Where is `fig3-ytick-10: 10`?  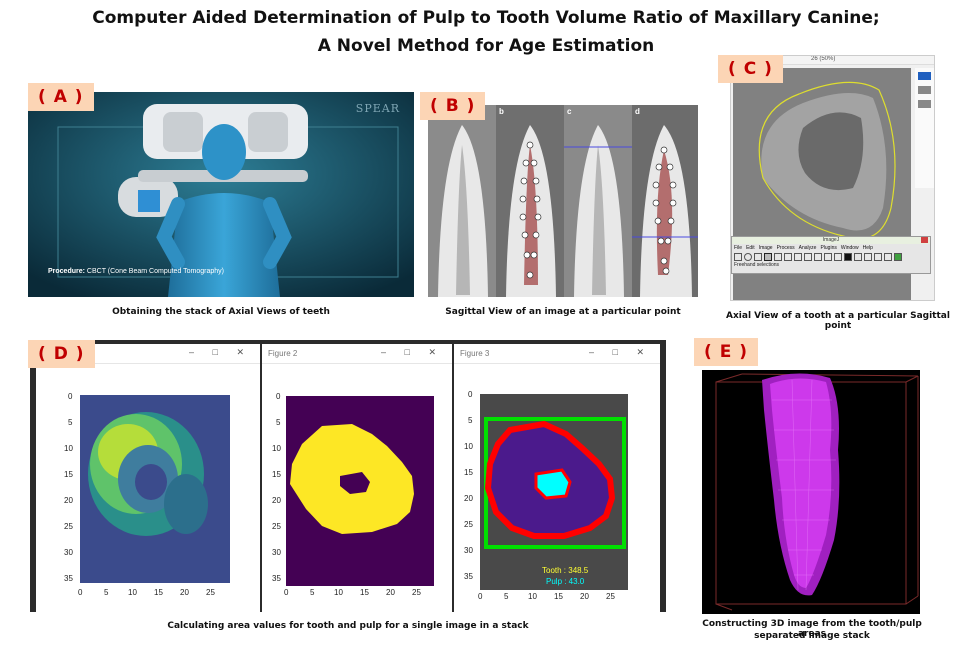
fig3-ytick-10: 10 is located at coordinates (468, 446).